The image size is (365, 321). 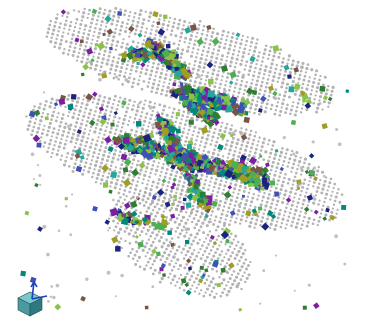 What do you see at coordinates (139, 219) in the screenshot?
I see `feature-cluster-bottom` at bounding box center [139, 219].